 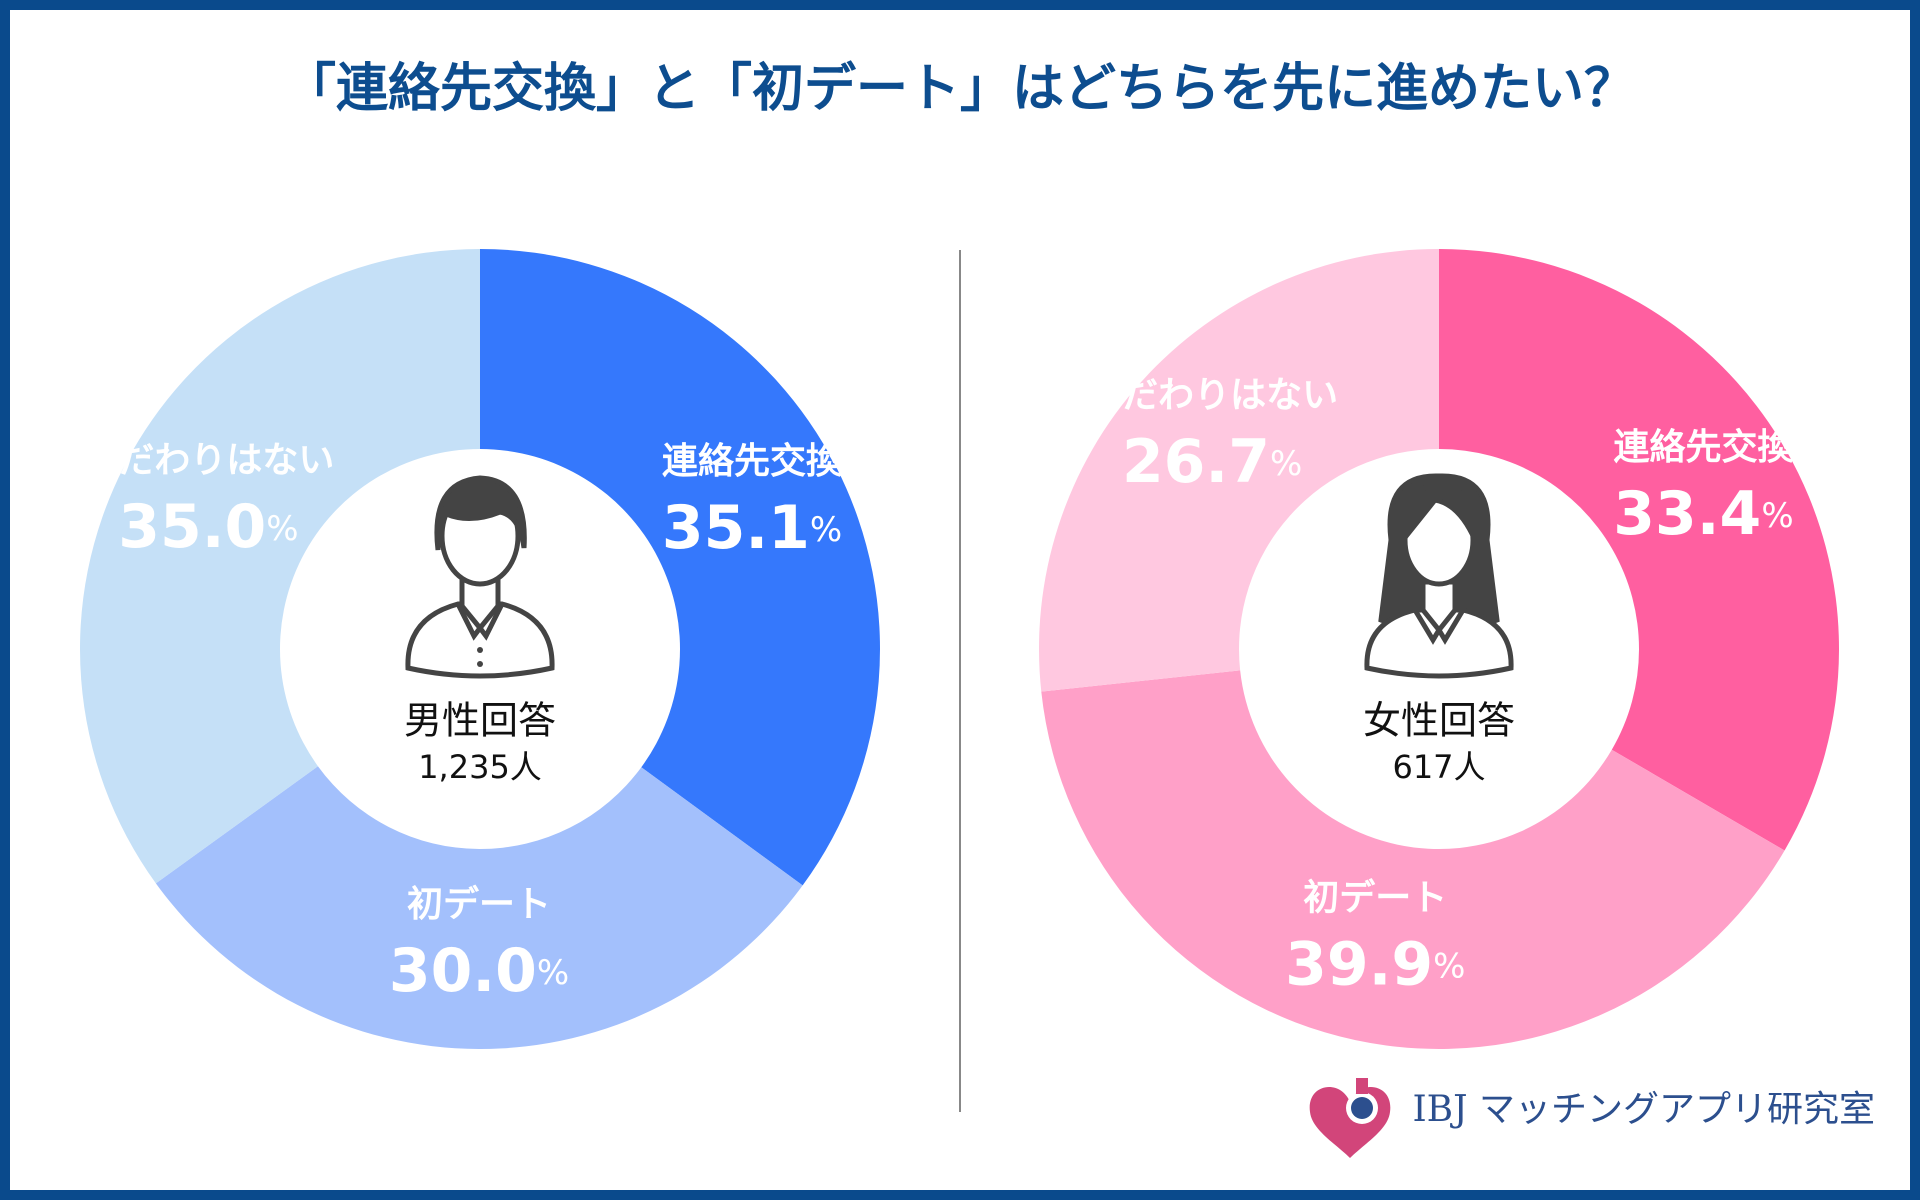 What do you see at coordinates (1350, 1118) in the screenshot?
I see `logo-icon` at bounding box center [1350, 1118].